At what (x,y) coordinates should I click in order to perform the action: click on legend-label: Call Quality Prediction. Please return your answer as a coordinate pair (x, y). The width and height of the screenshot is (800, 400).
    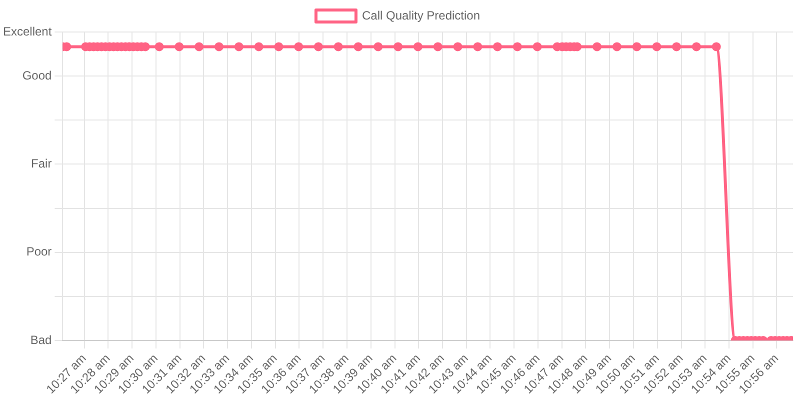
    Looking at the image, I should click on (421, 15).